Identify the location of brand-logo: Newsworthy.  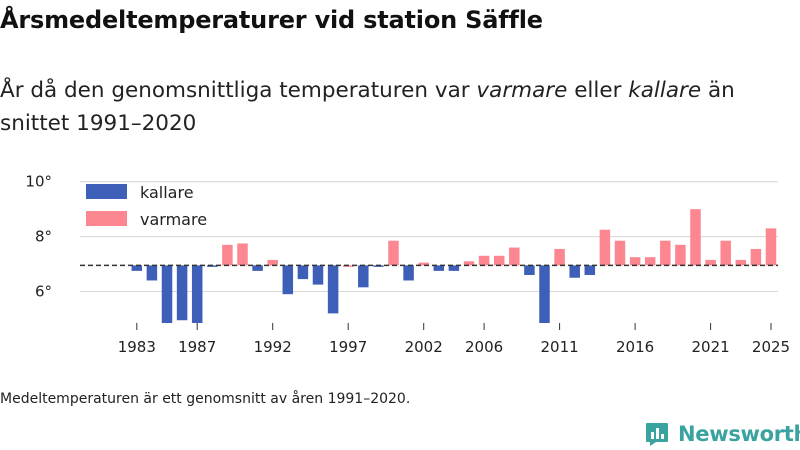
(722, 434).